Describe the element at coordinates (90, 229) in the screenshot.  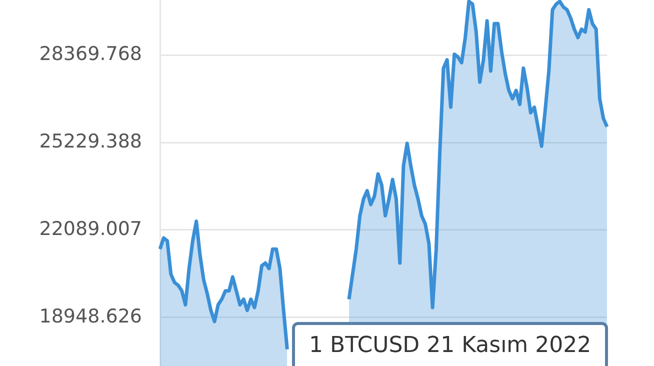
I see `y-tick-label: 22089.007` at that location.